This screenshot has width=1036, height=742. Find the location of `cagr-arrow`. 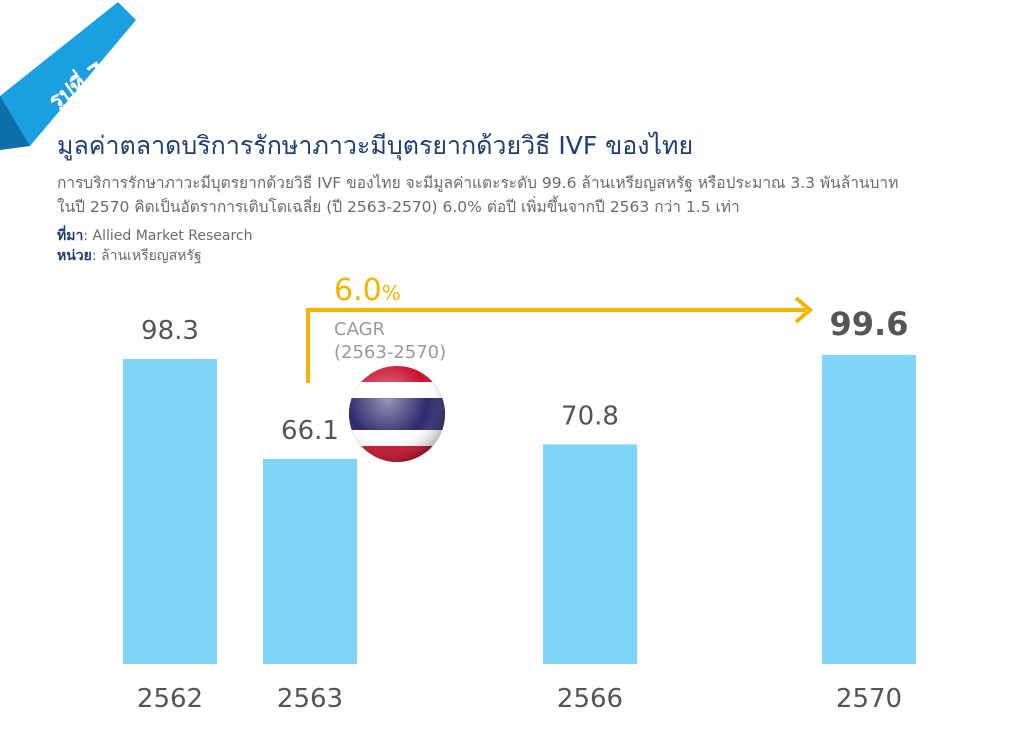

cagr-arrow is located at coordinates (560, 339).